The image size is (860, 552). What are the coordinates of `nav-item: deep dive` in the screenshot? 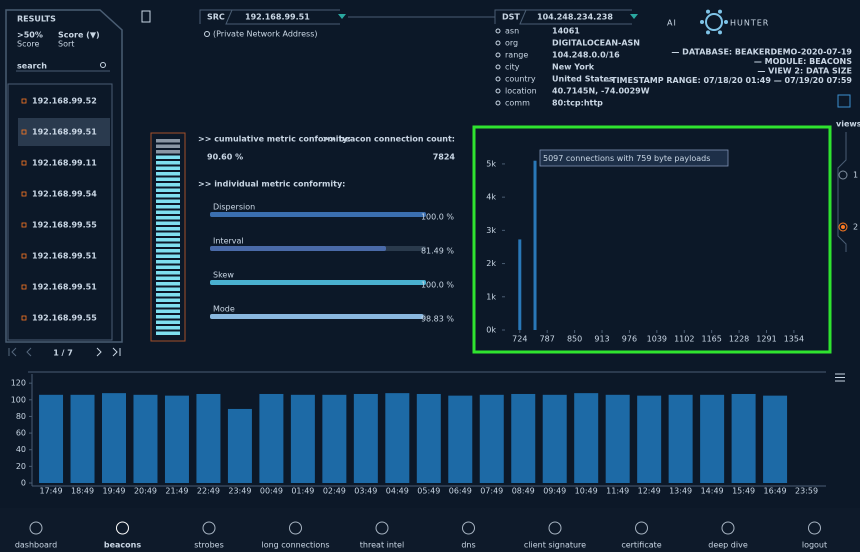 It's located at (728, 545).